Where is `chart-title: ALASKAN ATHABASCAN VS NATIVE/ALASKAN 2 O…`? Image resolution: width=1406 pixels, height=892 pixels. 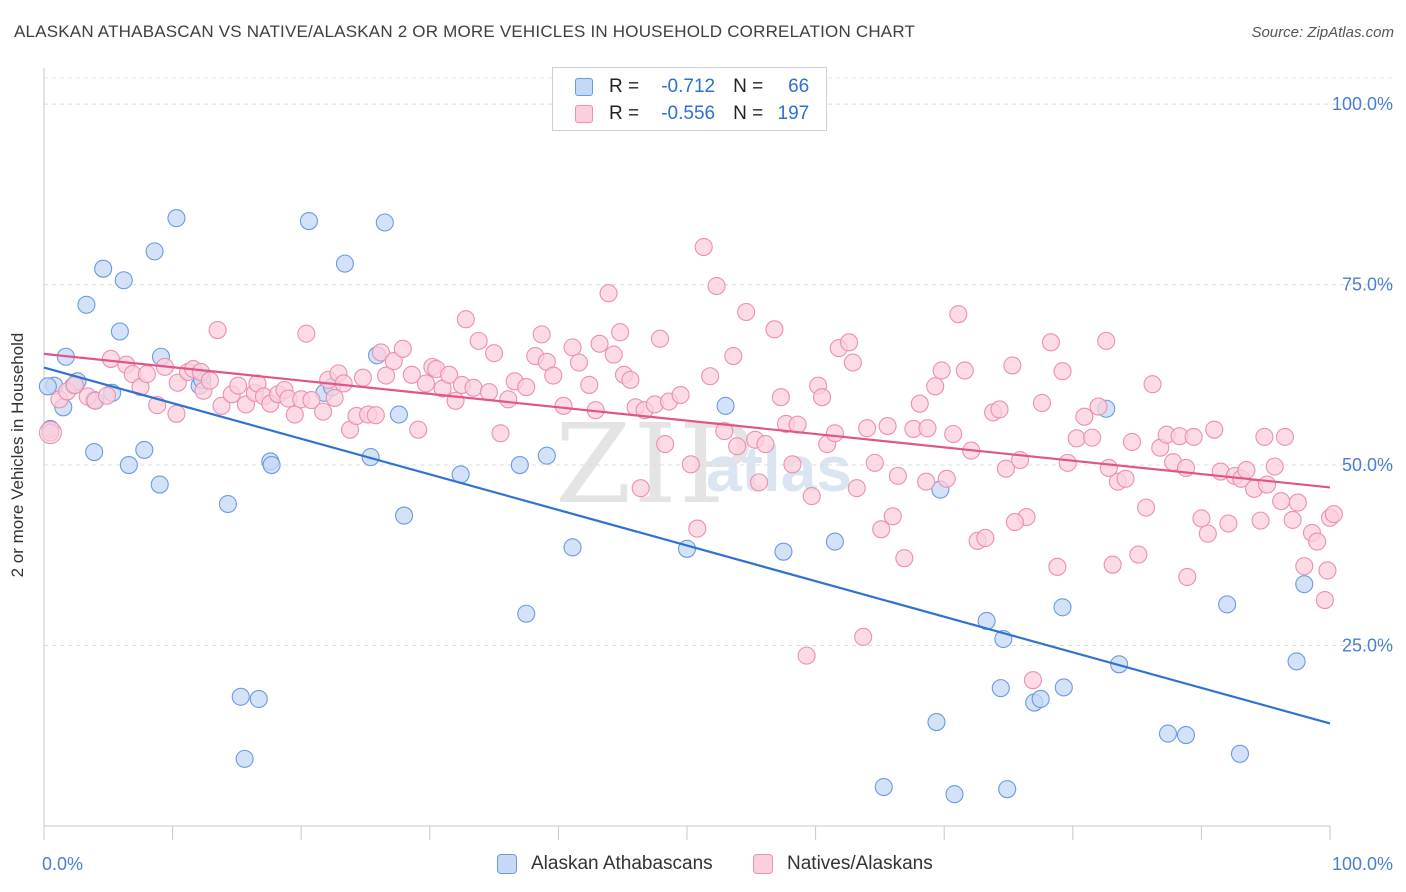
chart-title: ALASKAN ATHABASCAN VS NATIVE/ALASKAN 2 O… is located at coordinates (465, 31).